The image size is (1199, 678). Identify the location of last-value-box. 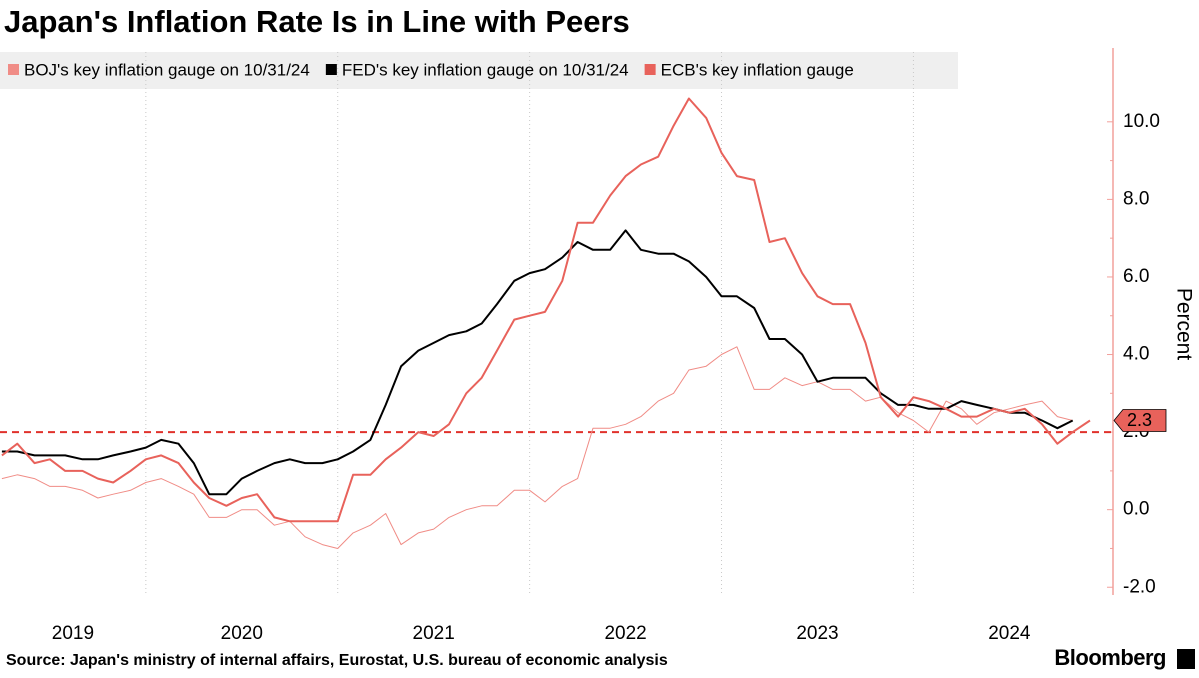
(1140, 420).